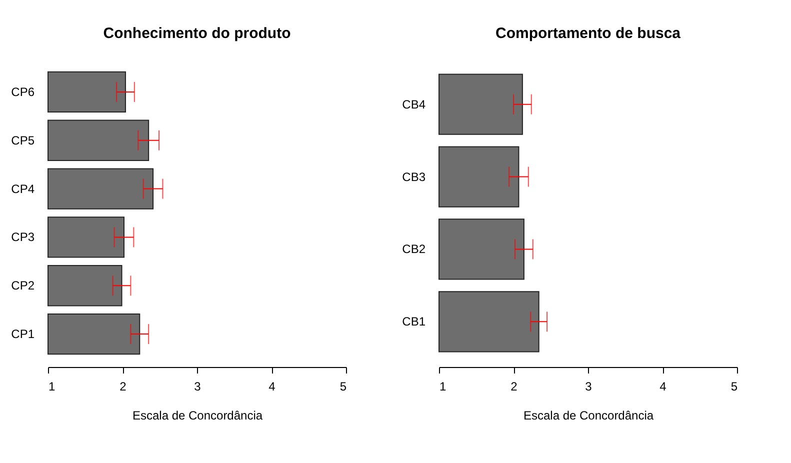 This screenshot has width=791, height=463. What do you see at coordinates (23, 140) in the screenshot?
I see `y-tick-label: CP5` at bounding box center [23, 140].